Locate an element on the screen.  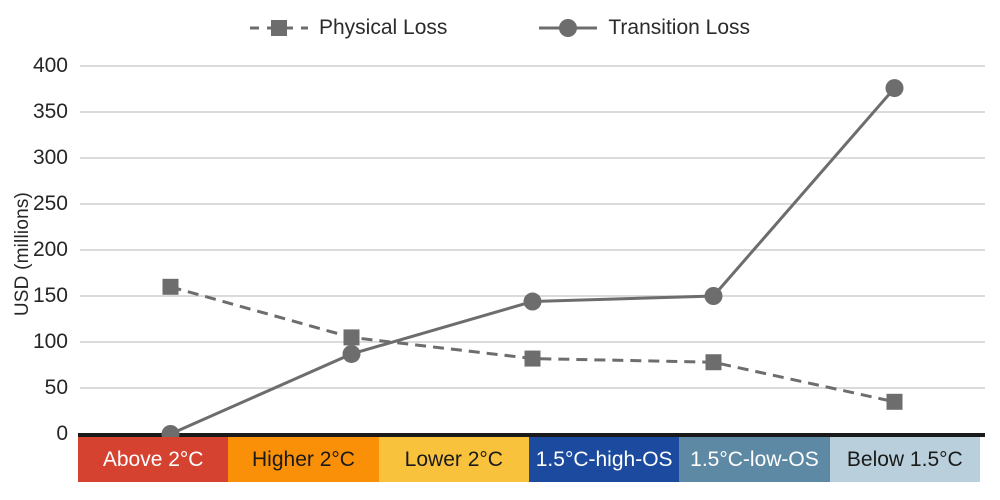
scenario-band-1.5-c-high-os: 1.5°C-high-OS is located at coordinates (604, 459).